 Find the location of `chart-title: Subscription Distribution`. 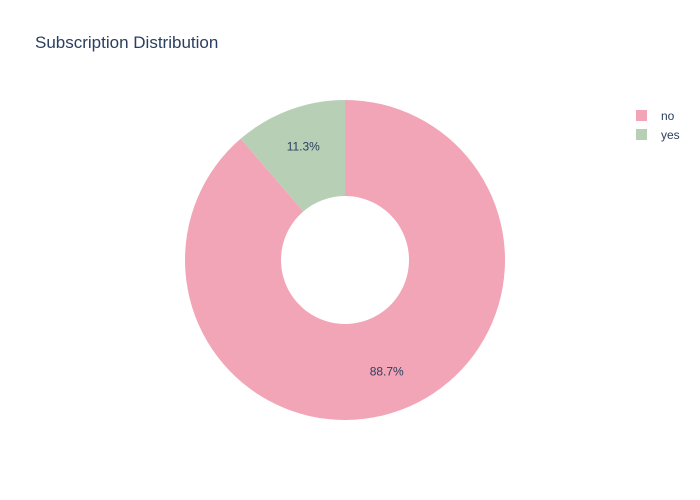

chart-title: Subscription Distribution is located at coordinates (127, 42).